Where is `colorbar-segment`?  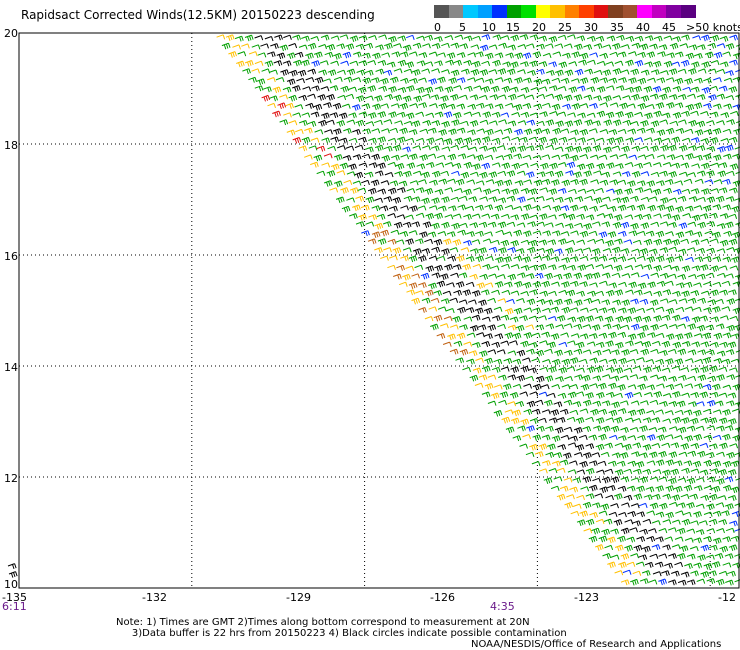
colorbar-segment is located at coordinates (673, 11).